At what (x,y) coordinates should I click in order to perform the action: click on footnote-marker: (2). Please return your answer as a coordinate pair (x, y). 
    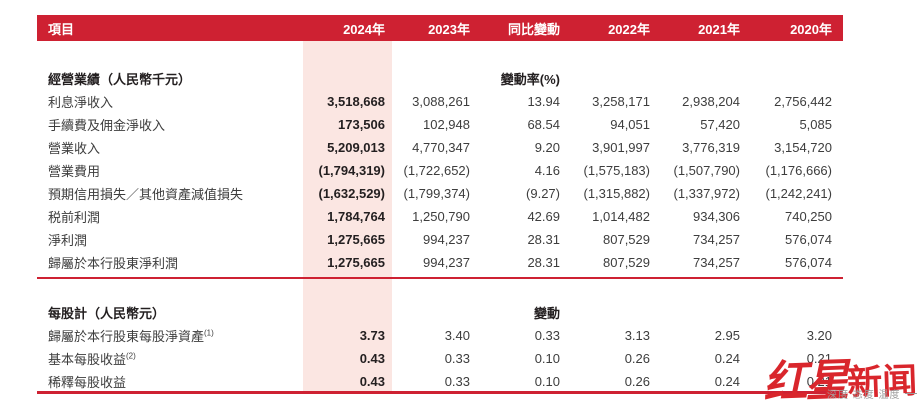
    Looking at the image, I should click on (131, 356).